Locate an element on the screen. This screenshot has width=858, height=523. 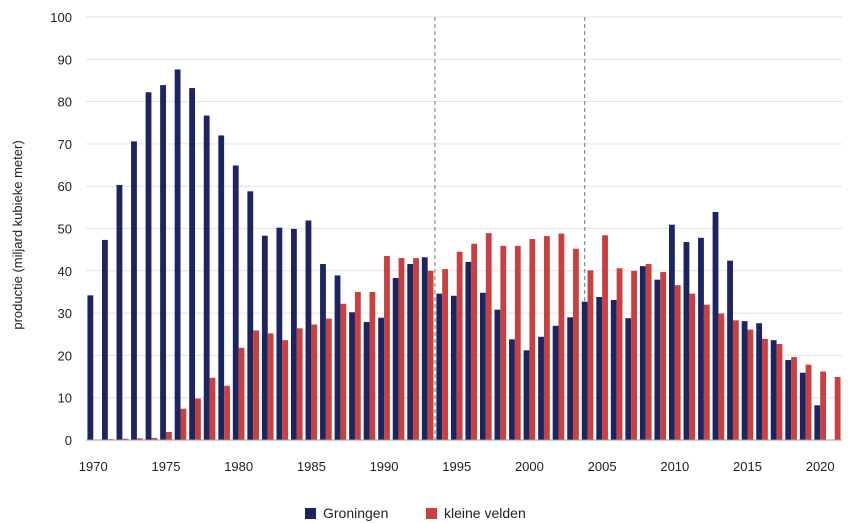
x-tick-label: 1985 is located at coordinates (311, 466).